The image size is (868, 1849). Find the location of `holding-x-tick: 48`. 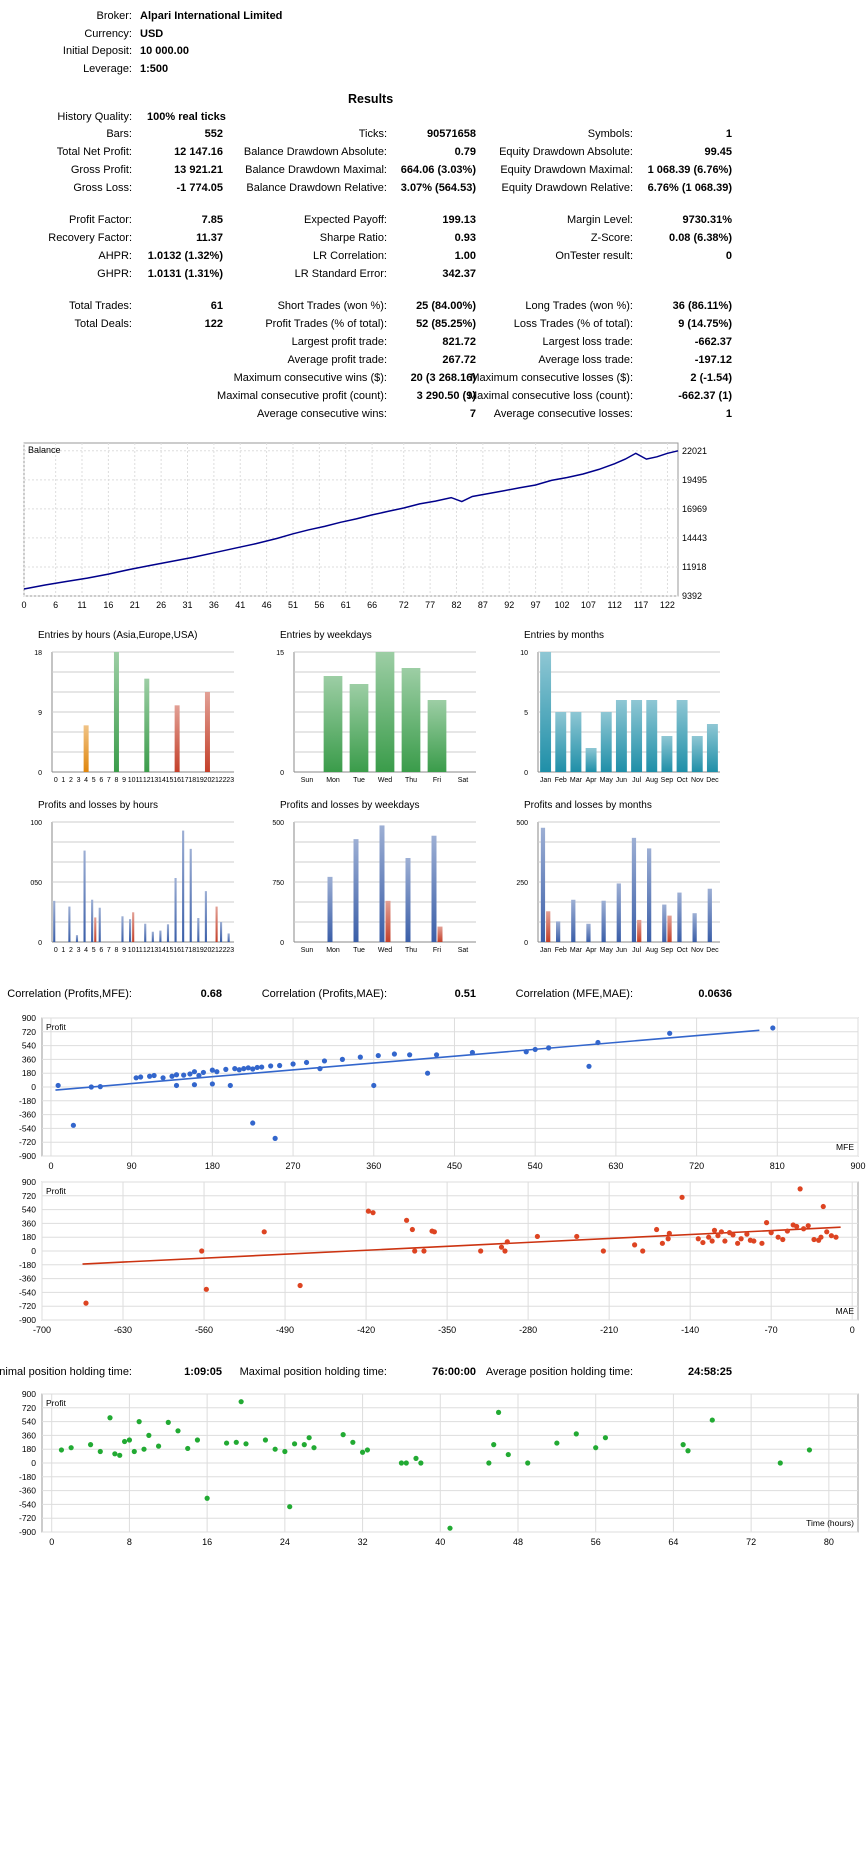

holding-x-tick: 48 is located at coordinates (518, 1542).